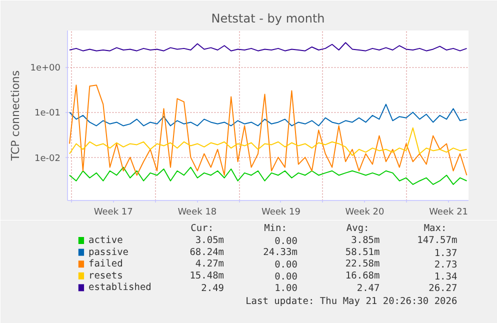 The width and height of the screenshot is (497, 323). I want to click on text: 1.00, so click(286, 288).